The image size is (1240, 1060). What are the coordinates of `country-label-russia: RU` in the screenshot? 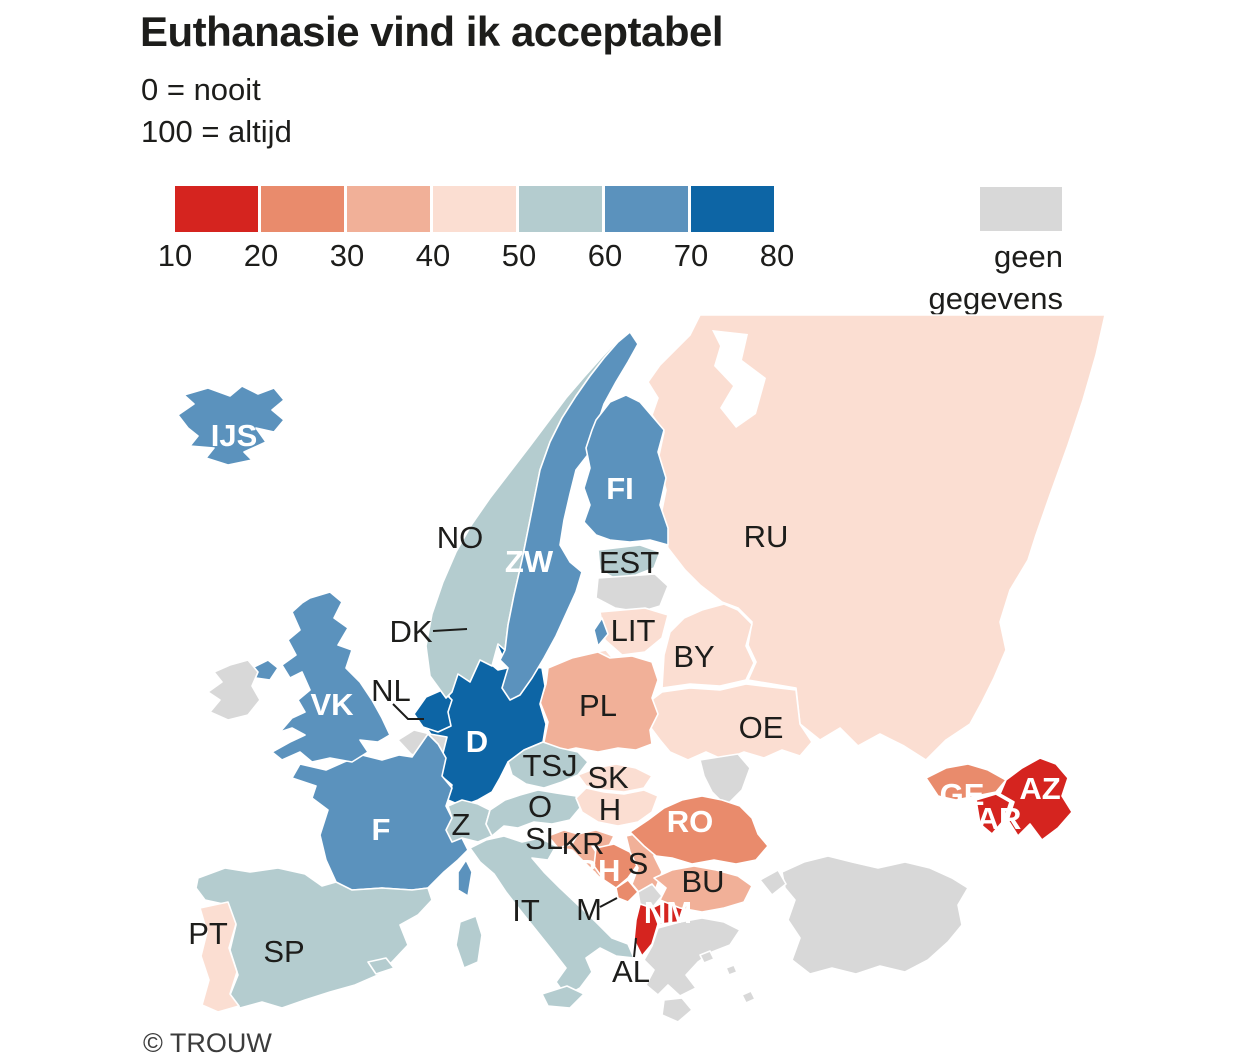 It's located at (766, 536).